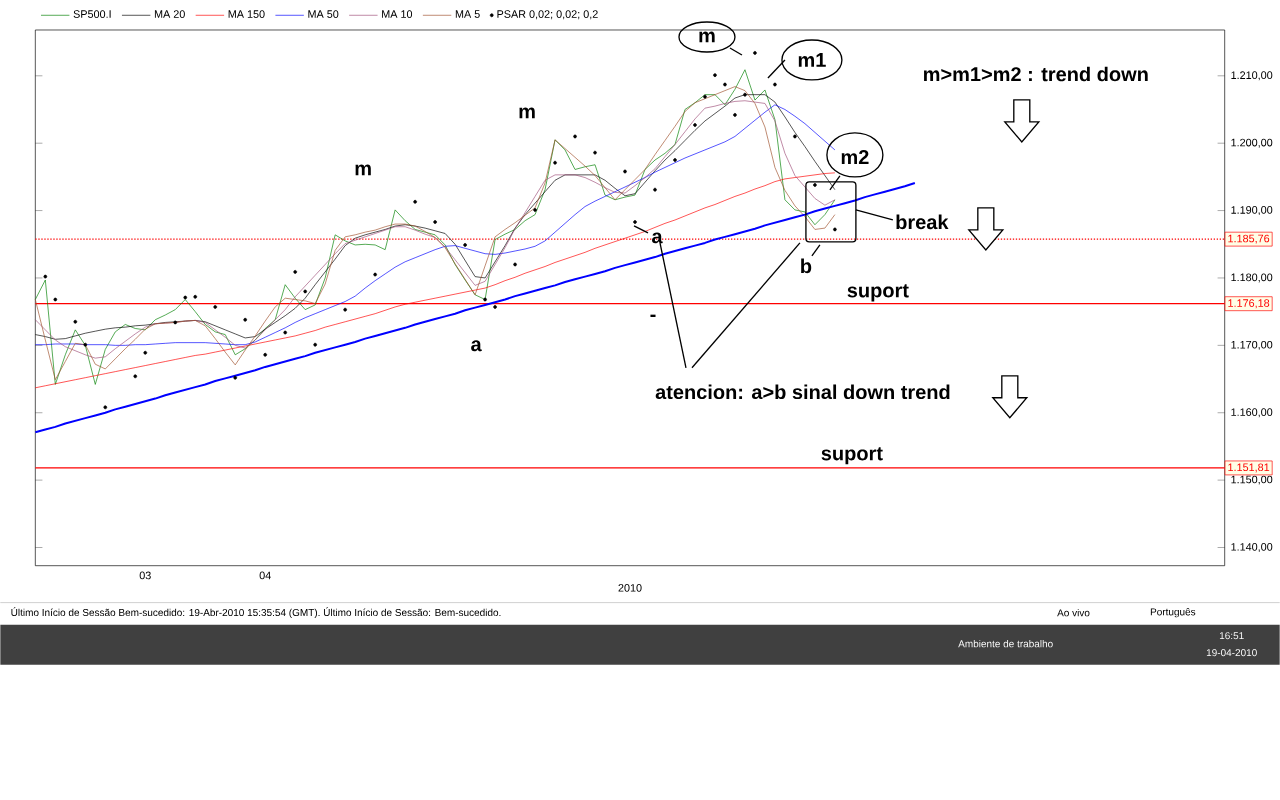 The image size is (1280, 800). Describe the element at coordinates (169, 14) in the screenshot. I see `legend-label: MA 20` at that location.